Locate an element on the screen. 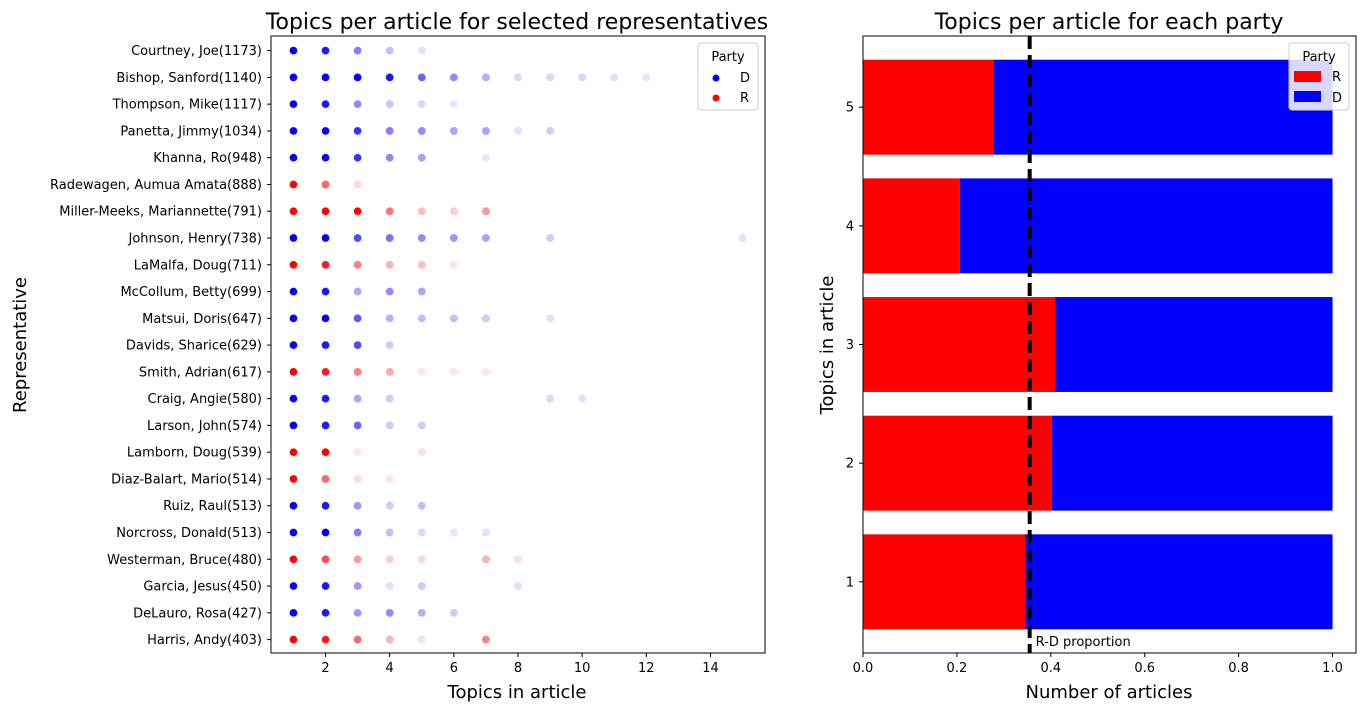 The width and height of the screenshot is (1366, 711). bar-y-label: Topics in article is located at coordinates (827, 346).